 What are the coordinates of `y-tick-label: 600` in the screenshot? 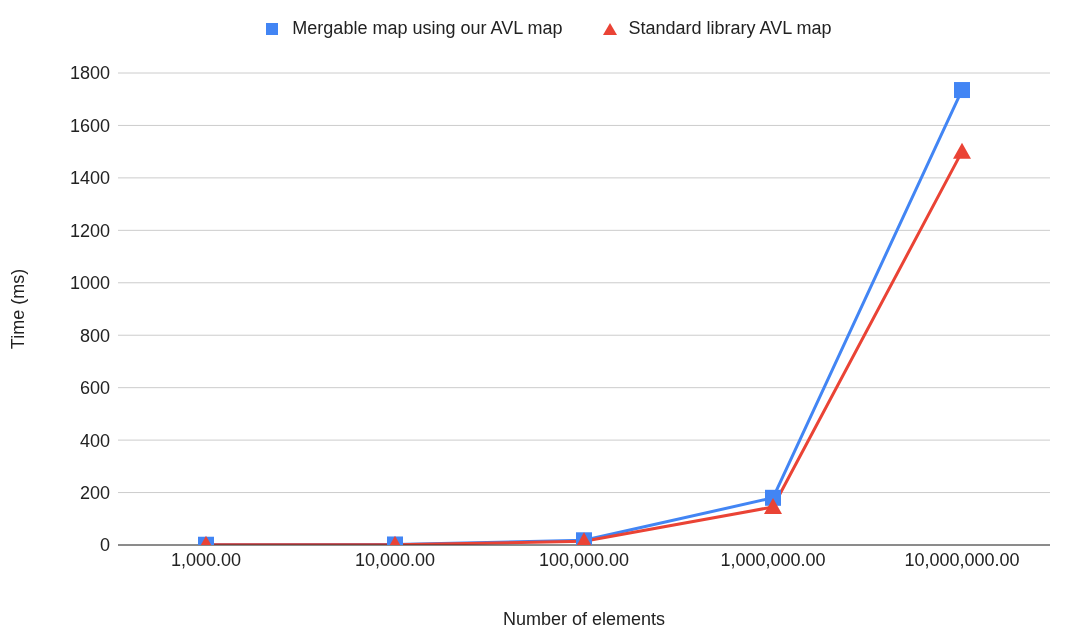 It's located at (94, 388).